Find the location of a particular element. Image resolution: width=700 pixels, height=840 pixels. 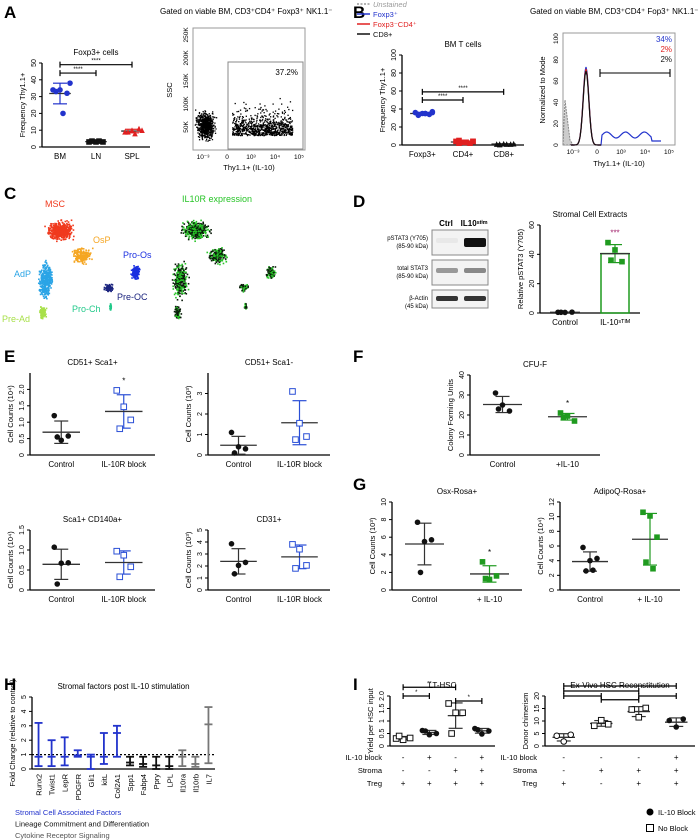

chart-title: LT-HSC is located at coordinates (443, 685).